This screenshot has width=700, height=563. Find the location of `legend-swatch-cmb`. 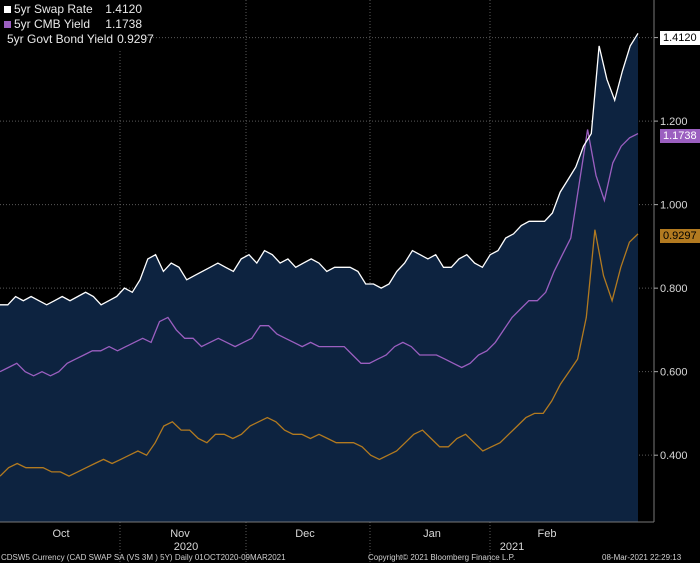

legend-swatch-cmb is located at coordinates (7, 24).